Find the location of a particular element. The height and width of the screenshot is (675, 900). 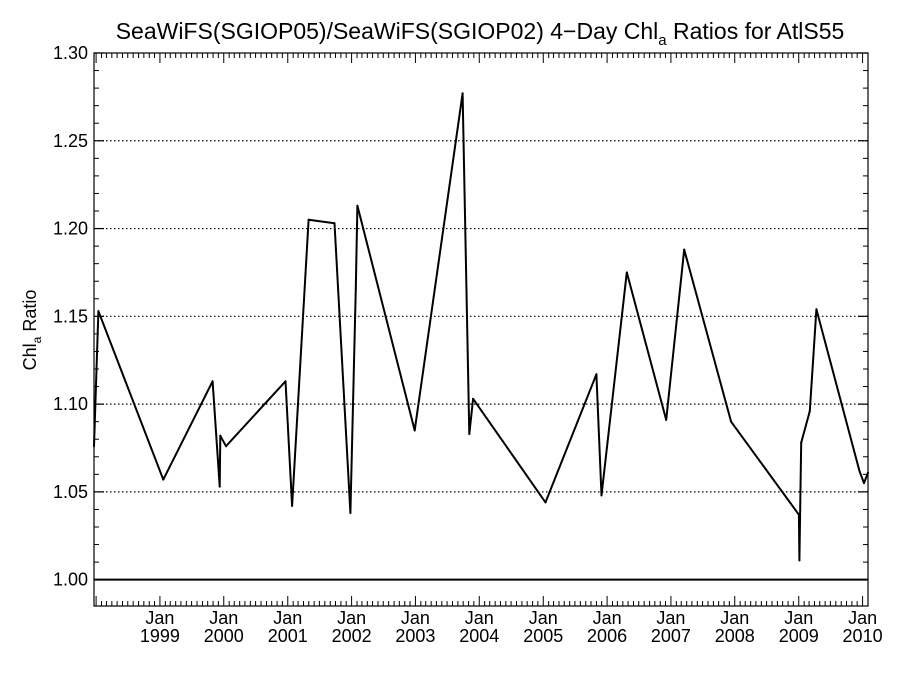

chart-title-subscript: a is located at coordinates (662, 40).